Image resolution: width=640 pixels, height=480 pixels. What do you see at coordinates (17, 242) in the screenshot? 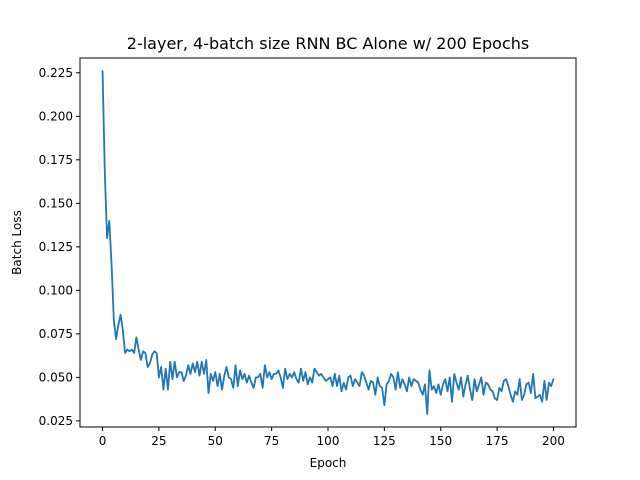
I see `y-axis-label: Batch Loss` at bounding box center [17, 242].